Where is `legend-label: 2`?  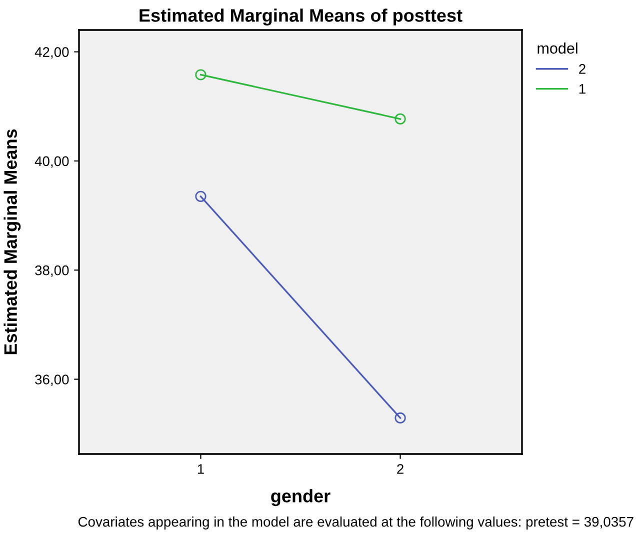 legend-label: 2 is located at coordinates (582, 69).